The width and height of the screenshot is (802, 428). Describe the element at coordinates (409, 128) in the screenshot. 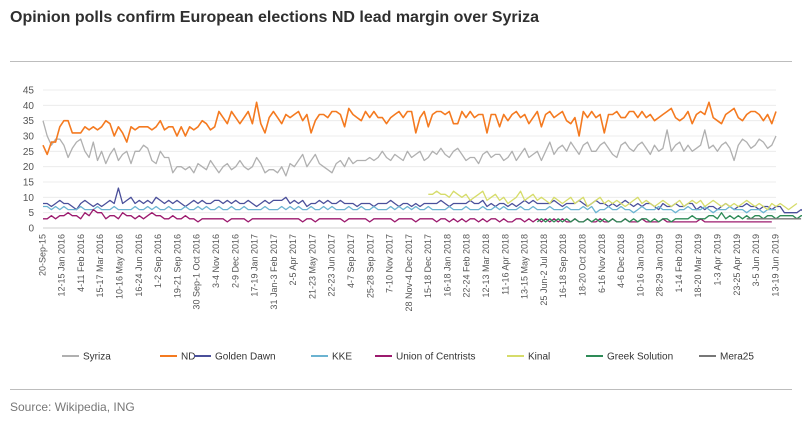

I see `series-line-nd` at that location.